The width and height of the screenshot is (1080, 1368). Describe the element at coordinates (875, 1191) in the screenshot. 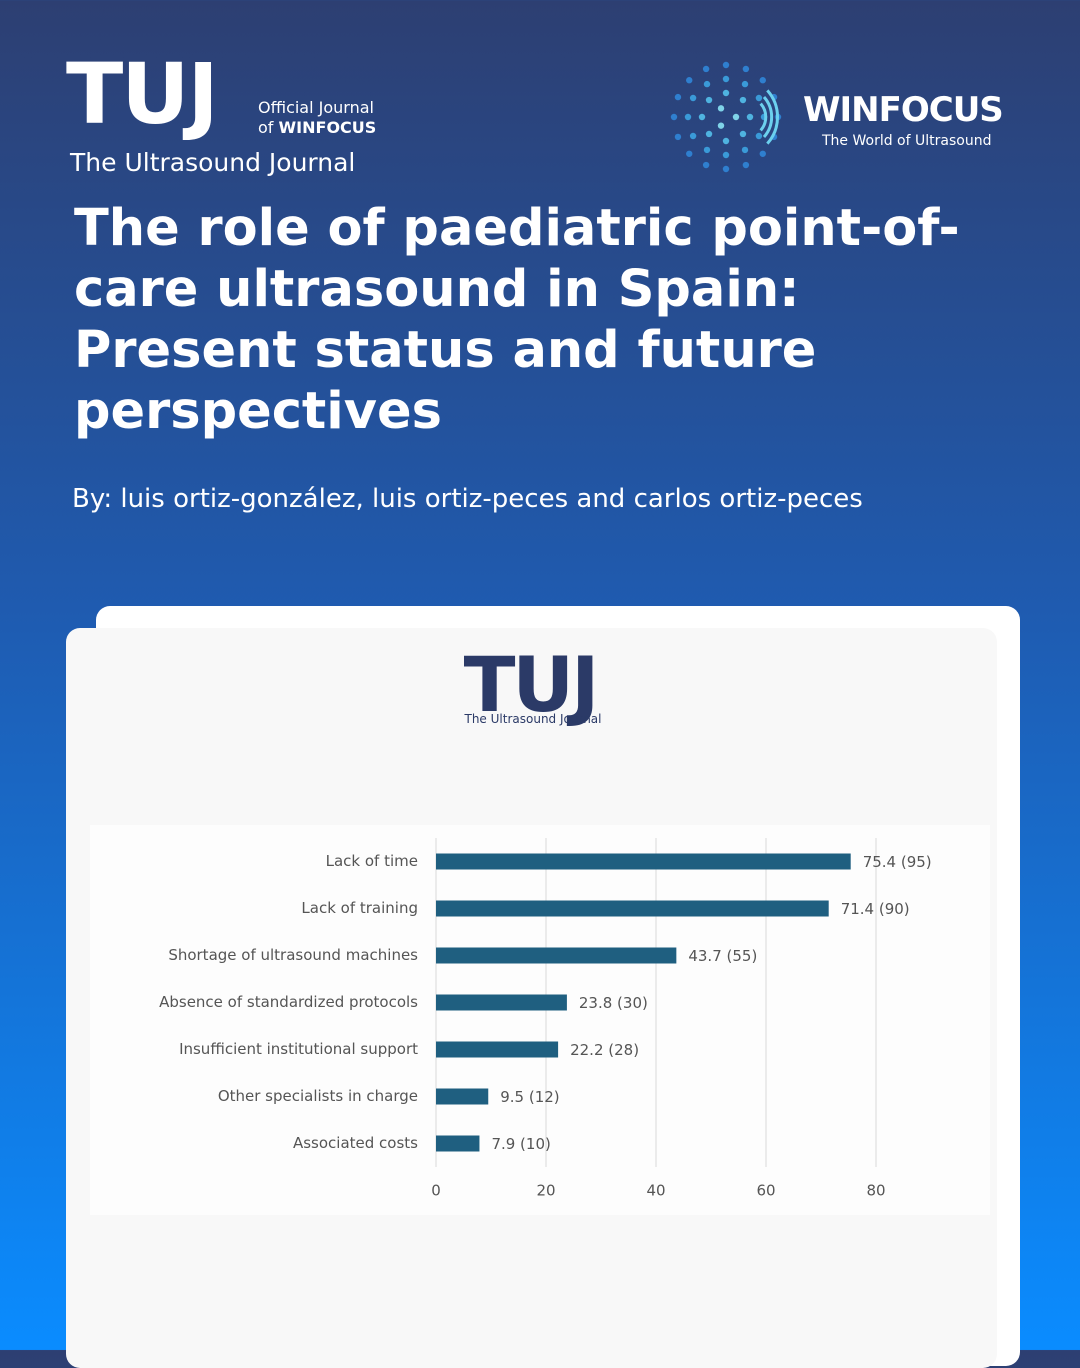

I see `x-tick-label: 80` at that location.